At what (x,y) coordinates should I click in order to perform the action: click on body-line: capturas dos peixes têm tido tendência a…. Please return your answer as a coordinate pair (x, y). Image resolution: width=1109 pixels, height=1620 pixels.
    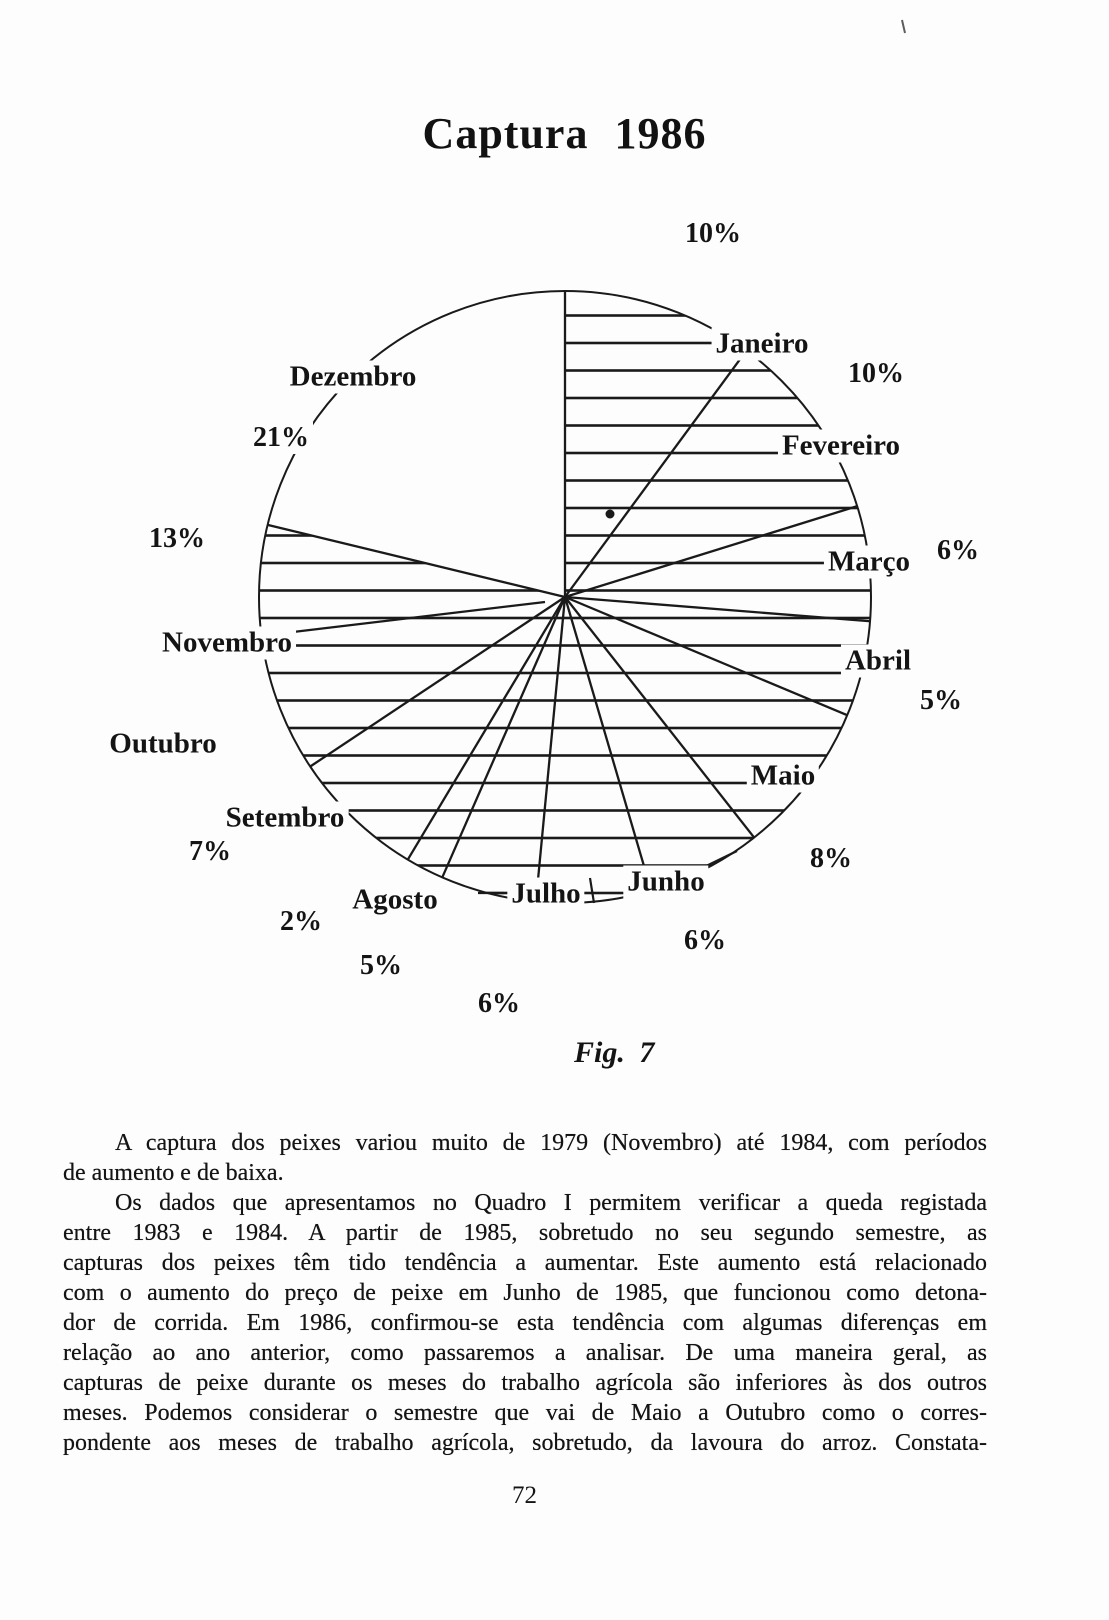
    Looking at the image, I should click on (525, 1263).